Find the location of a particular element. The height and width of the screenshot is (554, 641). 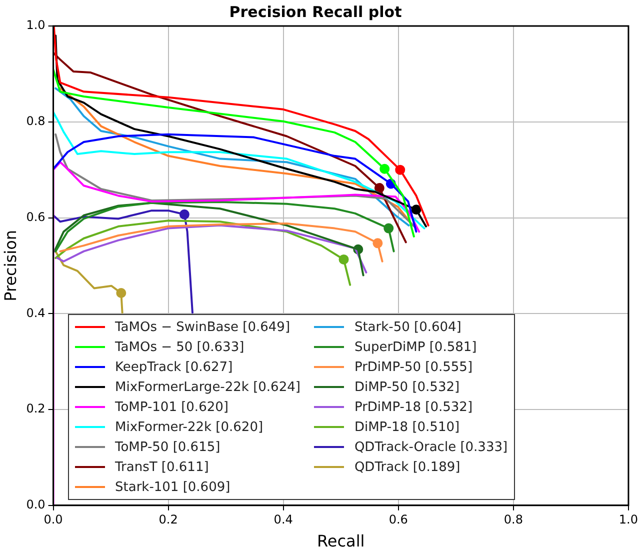

y-tick-label: 0.8 is located at coordinates (36, 121).